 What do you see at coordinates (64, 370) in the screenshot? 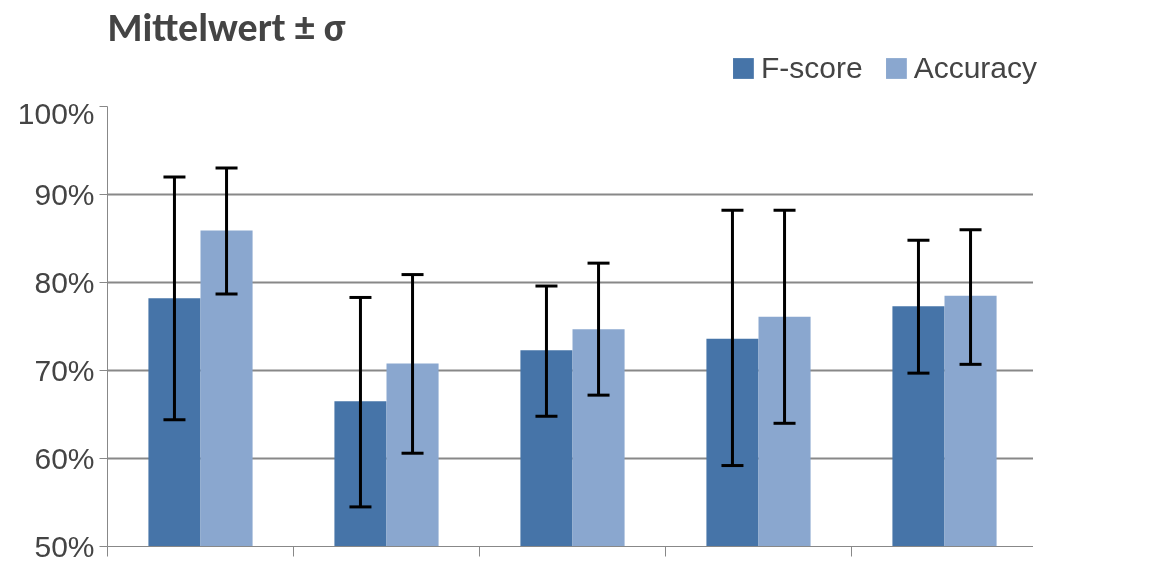
I see `y-tick-label: 70%` at bounding box center [64, 370].